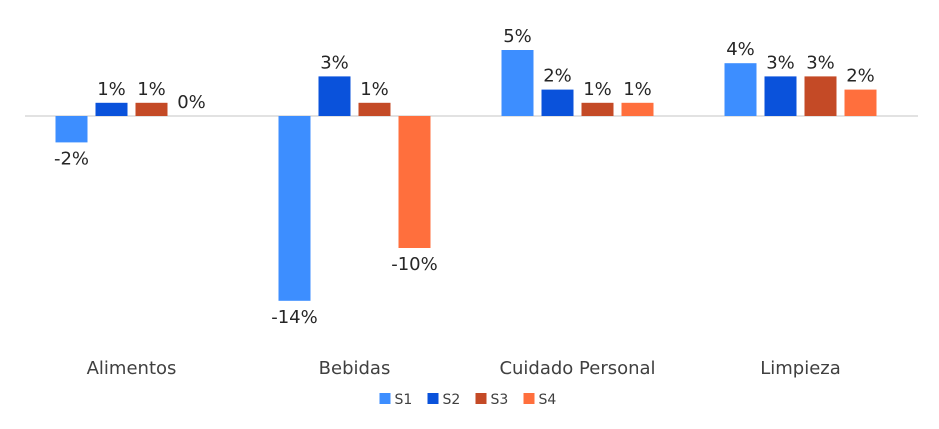 This screenshot has height=429, width=939. What do you see at coordinates (151, 109) in the screenshot?
I see `bar-alimentos-s3` at bounding box center [151, 109].